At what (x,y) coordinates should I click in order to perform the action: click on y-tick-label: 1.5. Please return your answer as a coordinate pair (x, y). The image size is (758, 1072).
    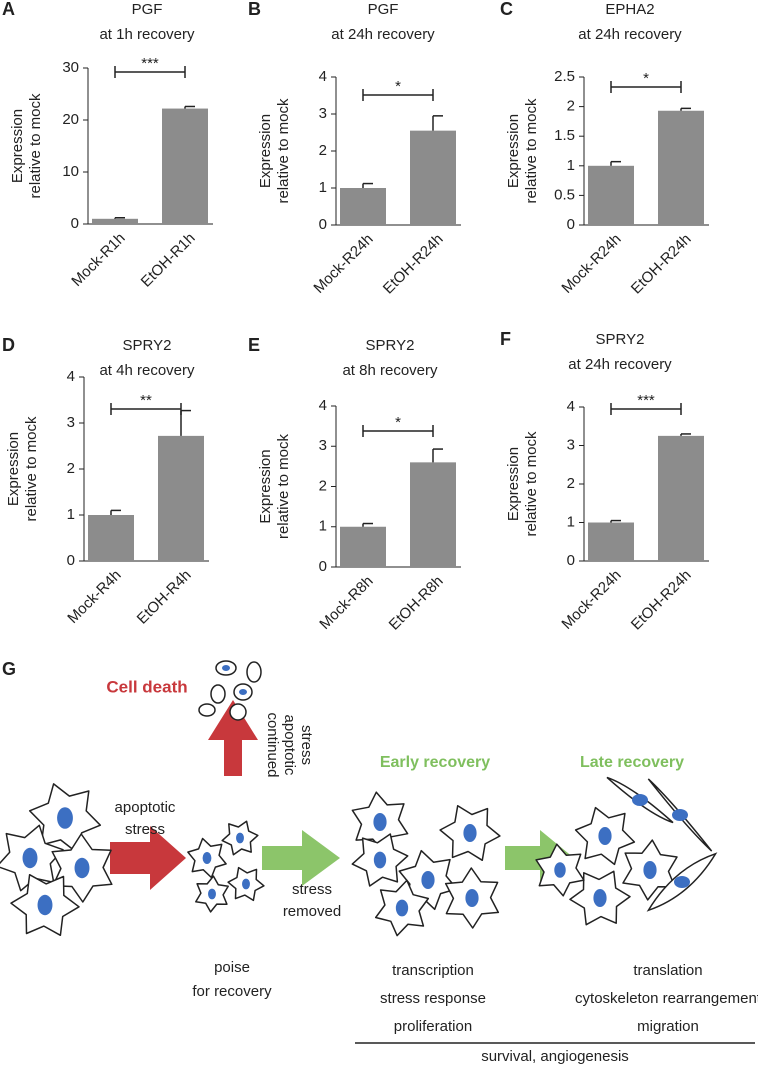
    Looking at the image, I should click on (564, 135).